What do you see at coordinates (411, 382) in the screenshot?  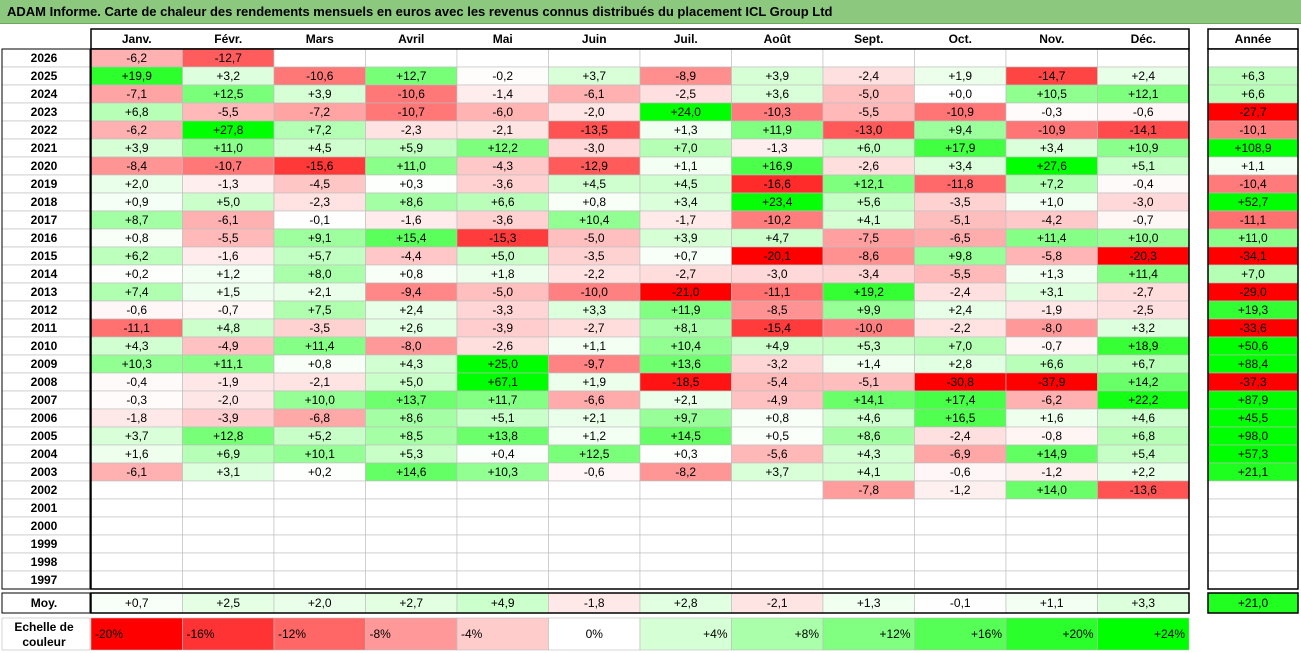 I see `heat-value: +5,0` at bounding box center [411, 382].